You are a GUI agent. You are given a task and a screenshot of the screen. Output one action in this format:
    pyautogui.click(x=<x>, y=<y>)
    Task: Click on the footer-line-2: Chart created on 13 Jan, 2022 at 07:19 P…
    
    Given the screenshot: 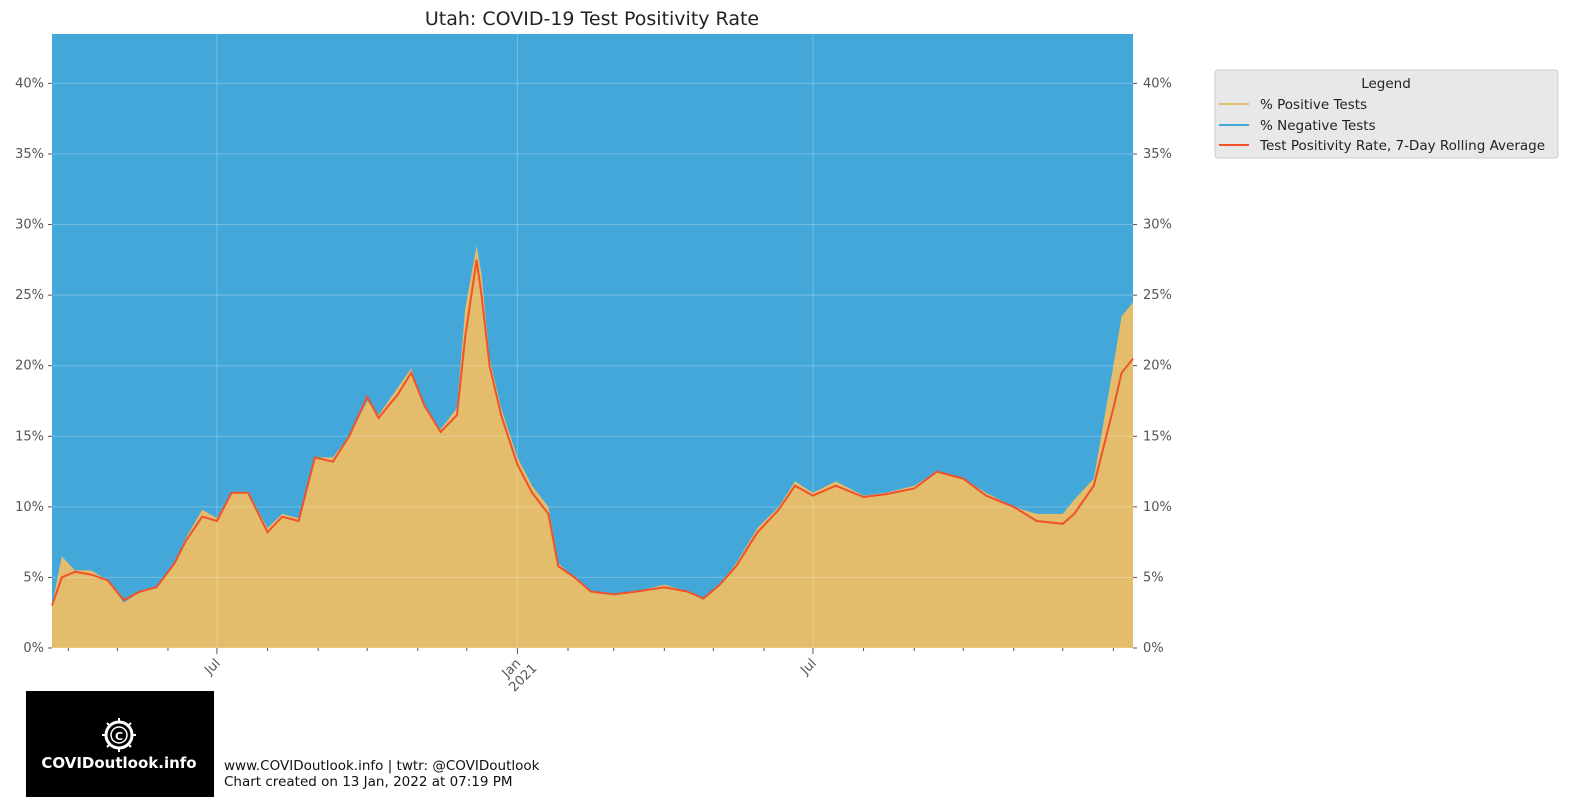 What is the action you would take?
    pyautogui.click(x=368, y=782)
    